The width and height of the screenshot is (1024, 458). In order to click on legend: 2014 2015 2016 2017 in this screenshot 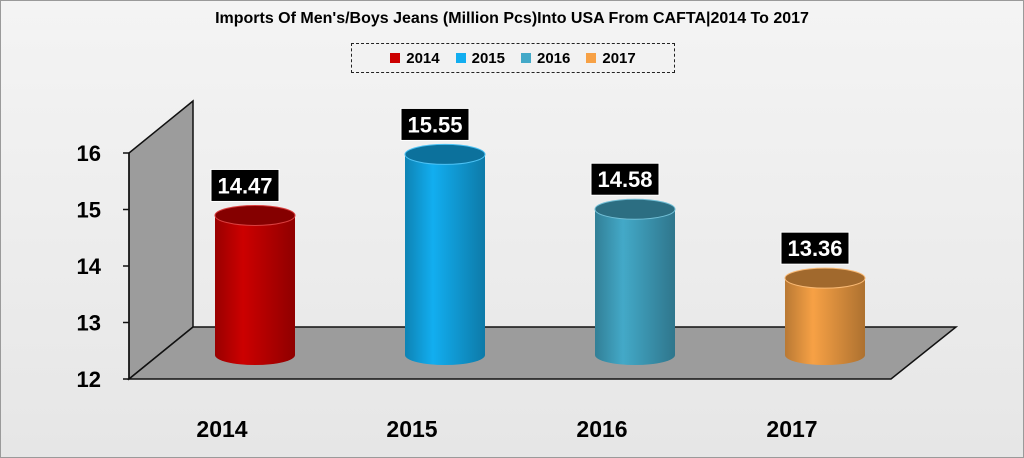, I will do `click(513, 58)`.